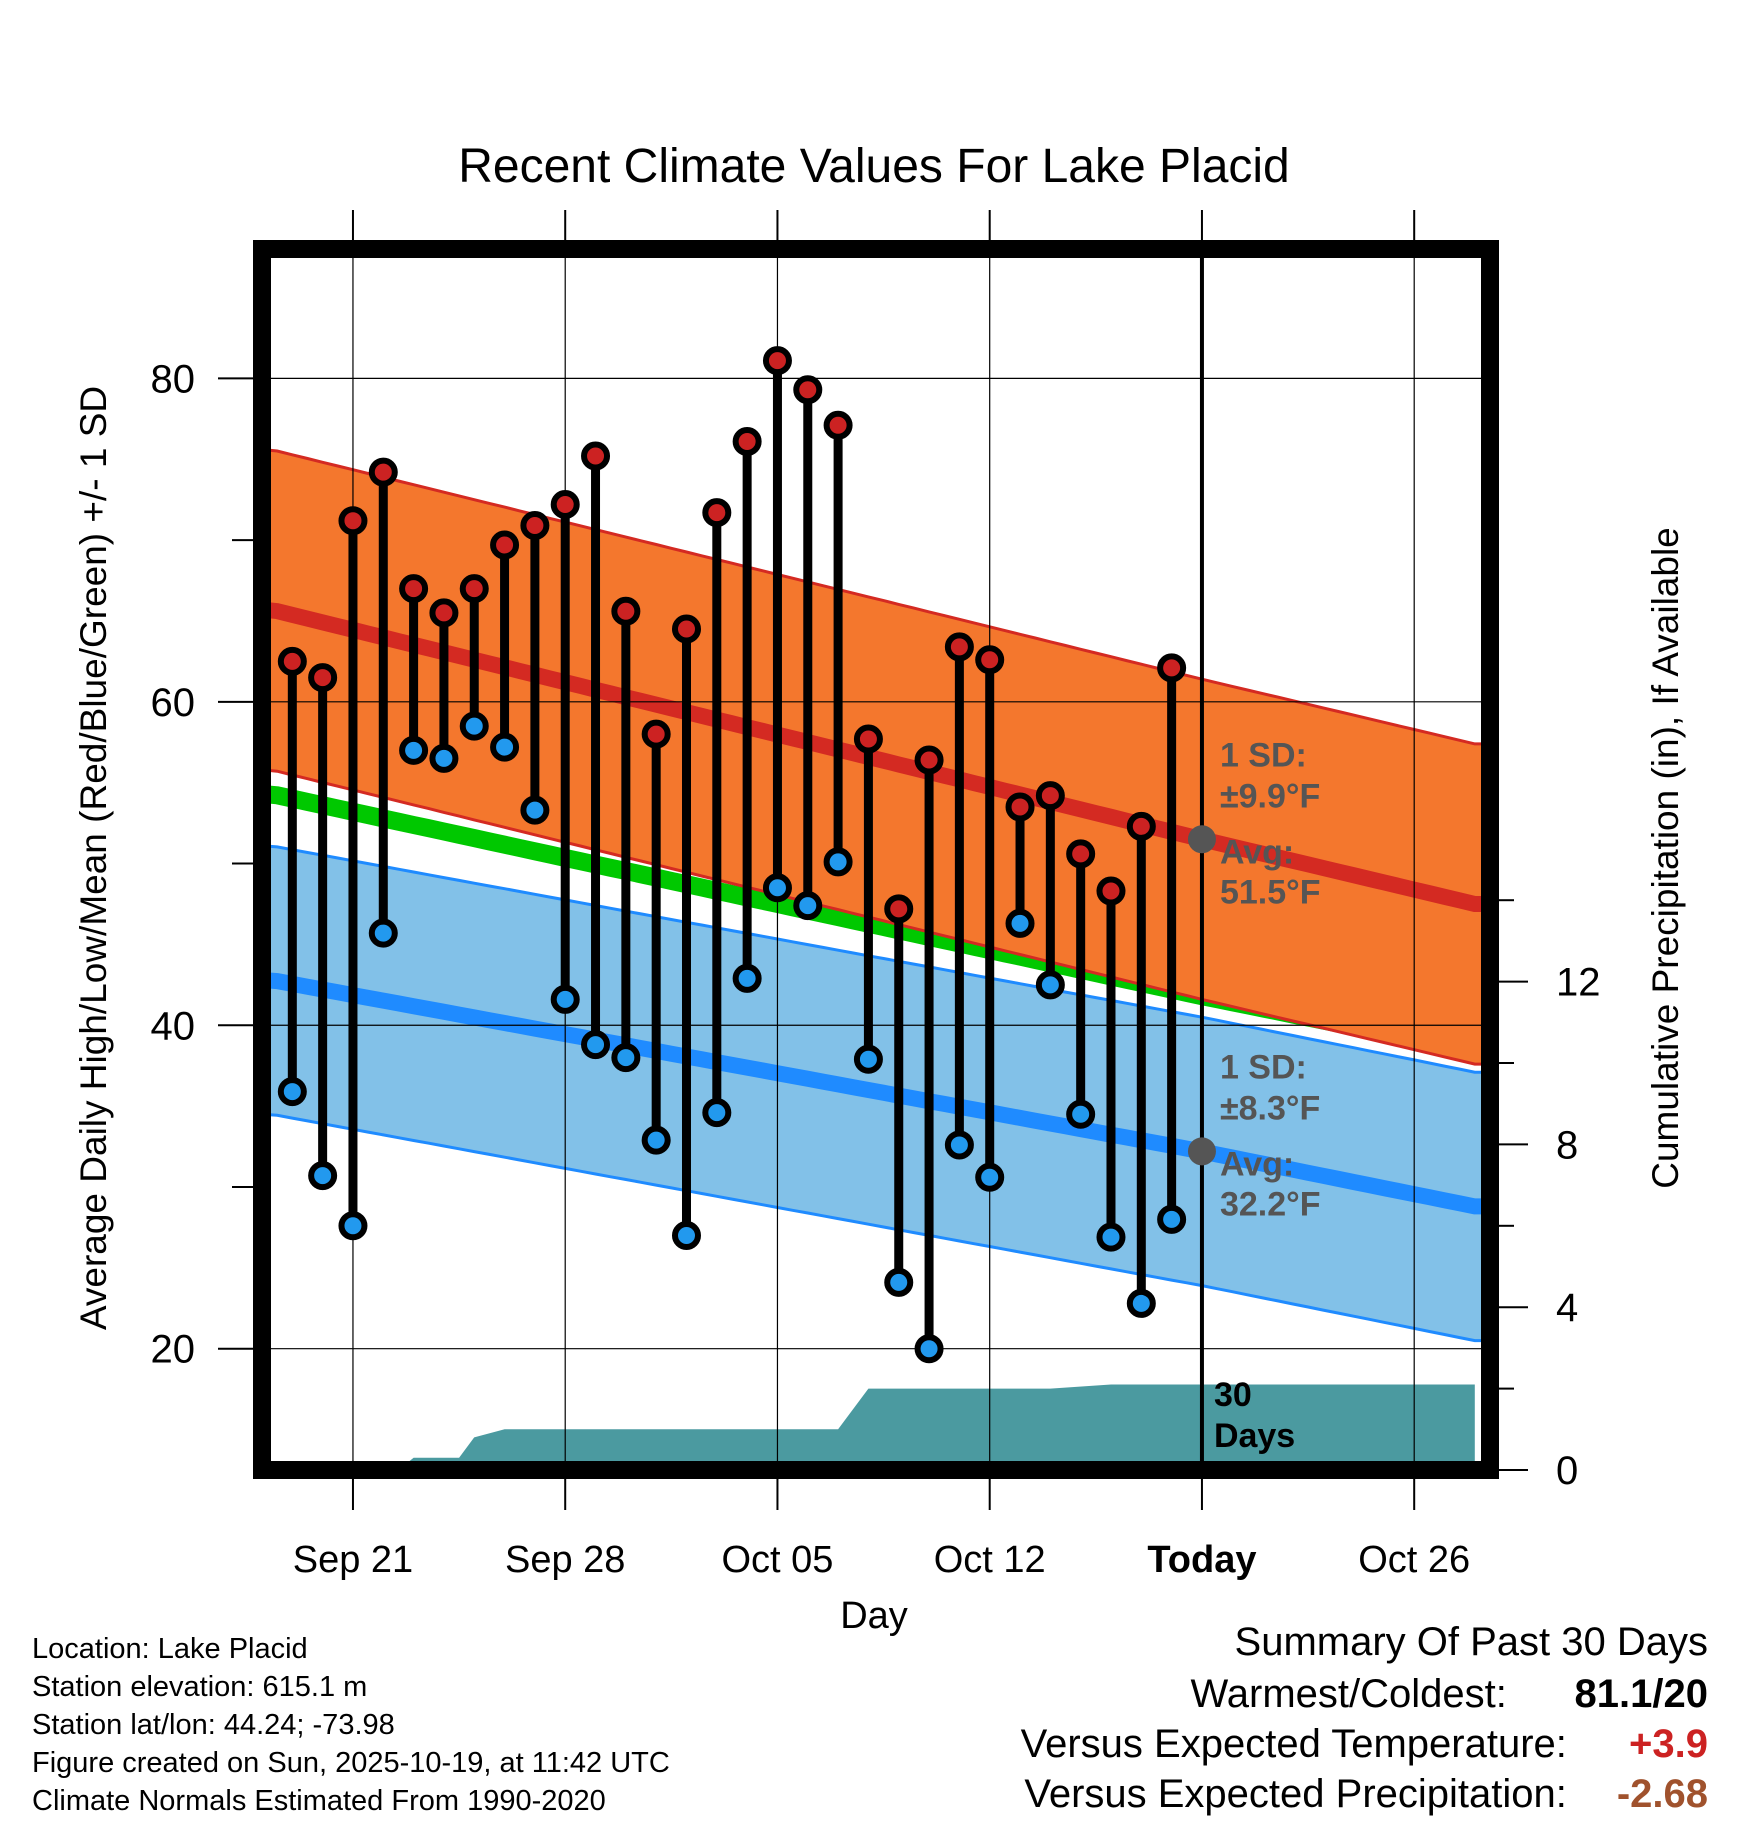 The height and width of the screenshot is (1828, 1748). I want to click on normal-low-mean-line, so click(876, 1093).